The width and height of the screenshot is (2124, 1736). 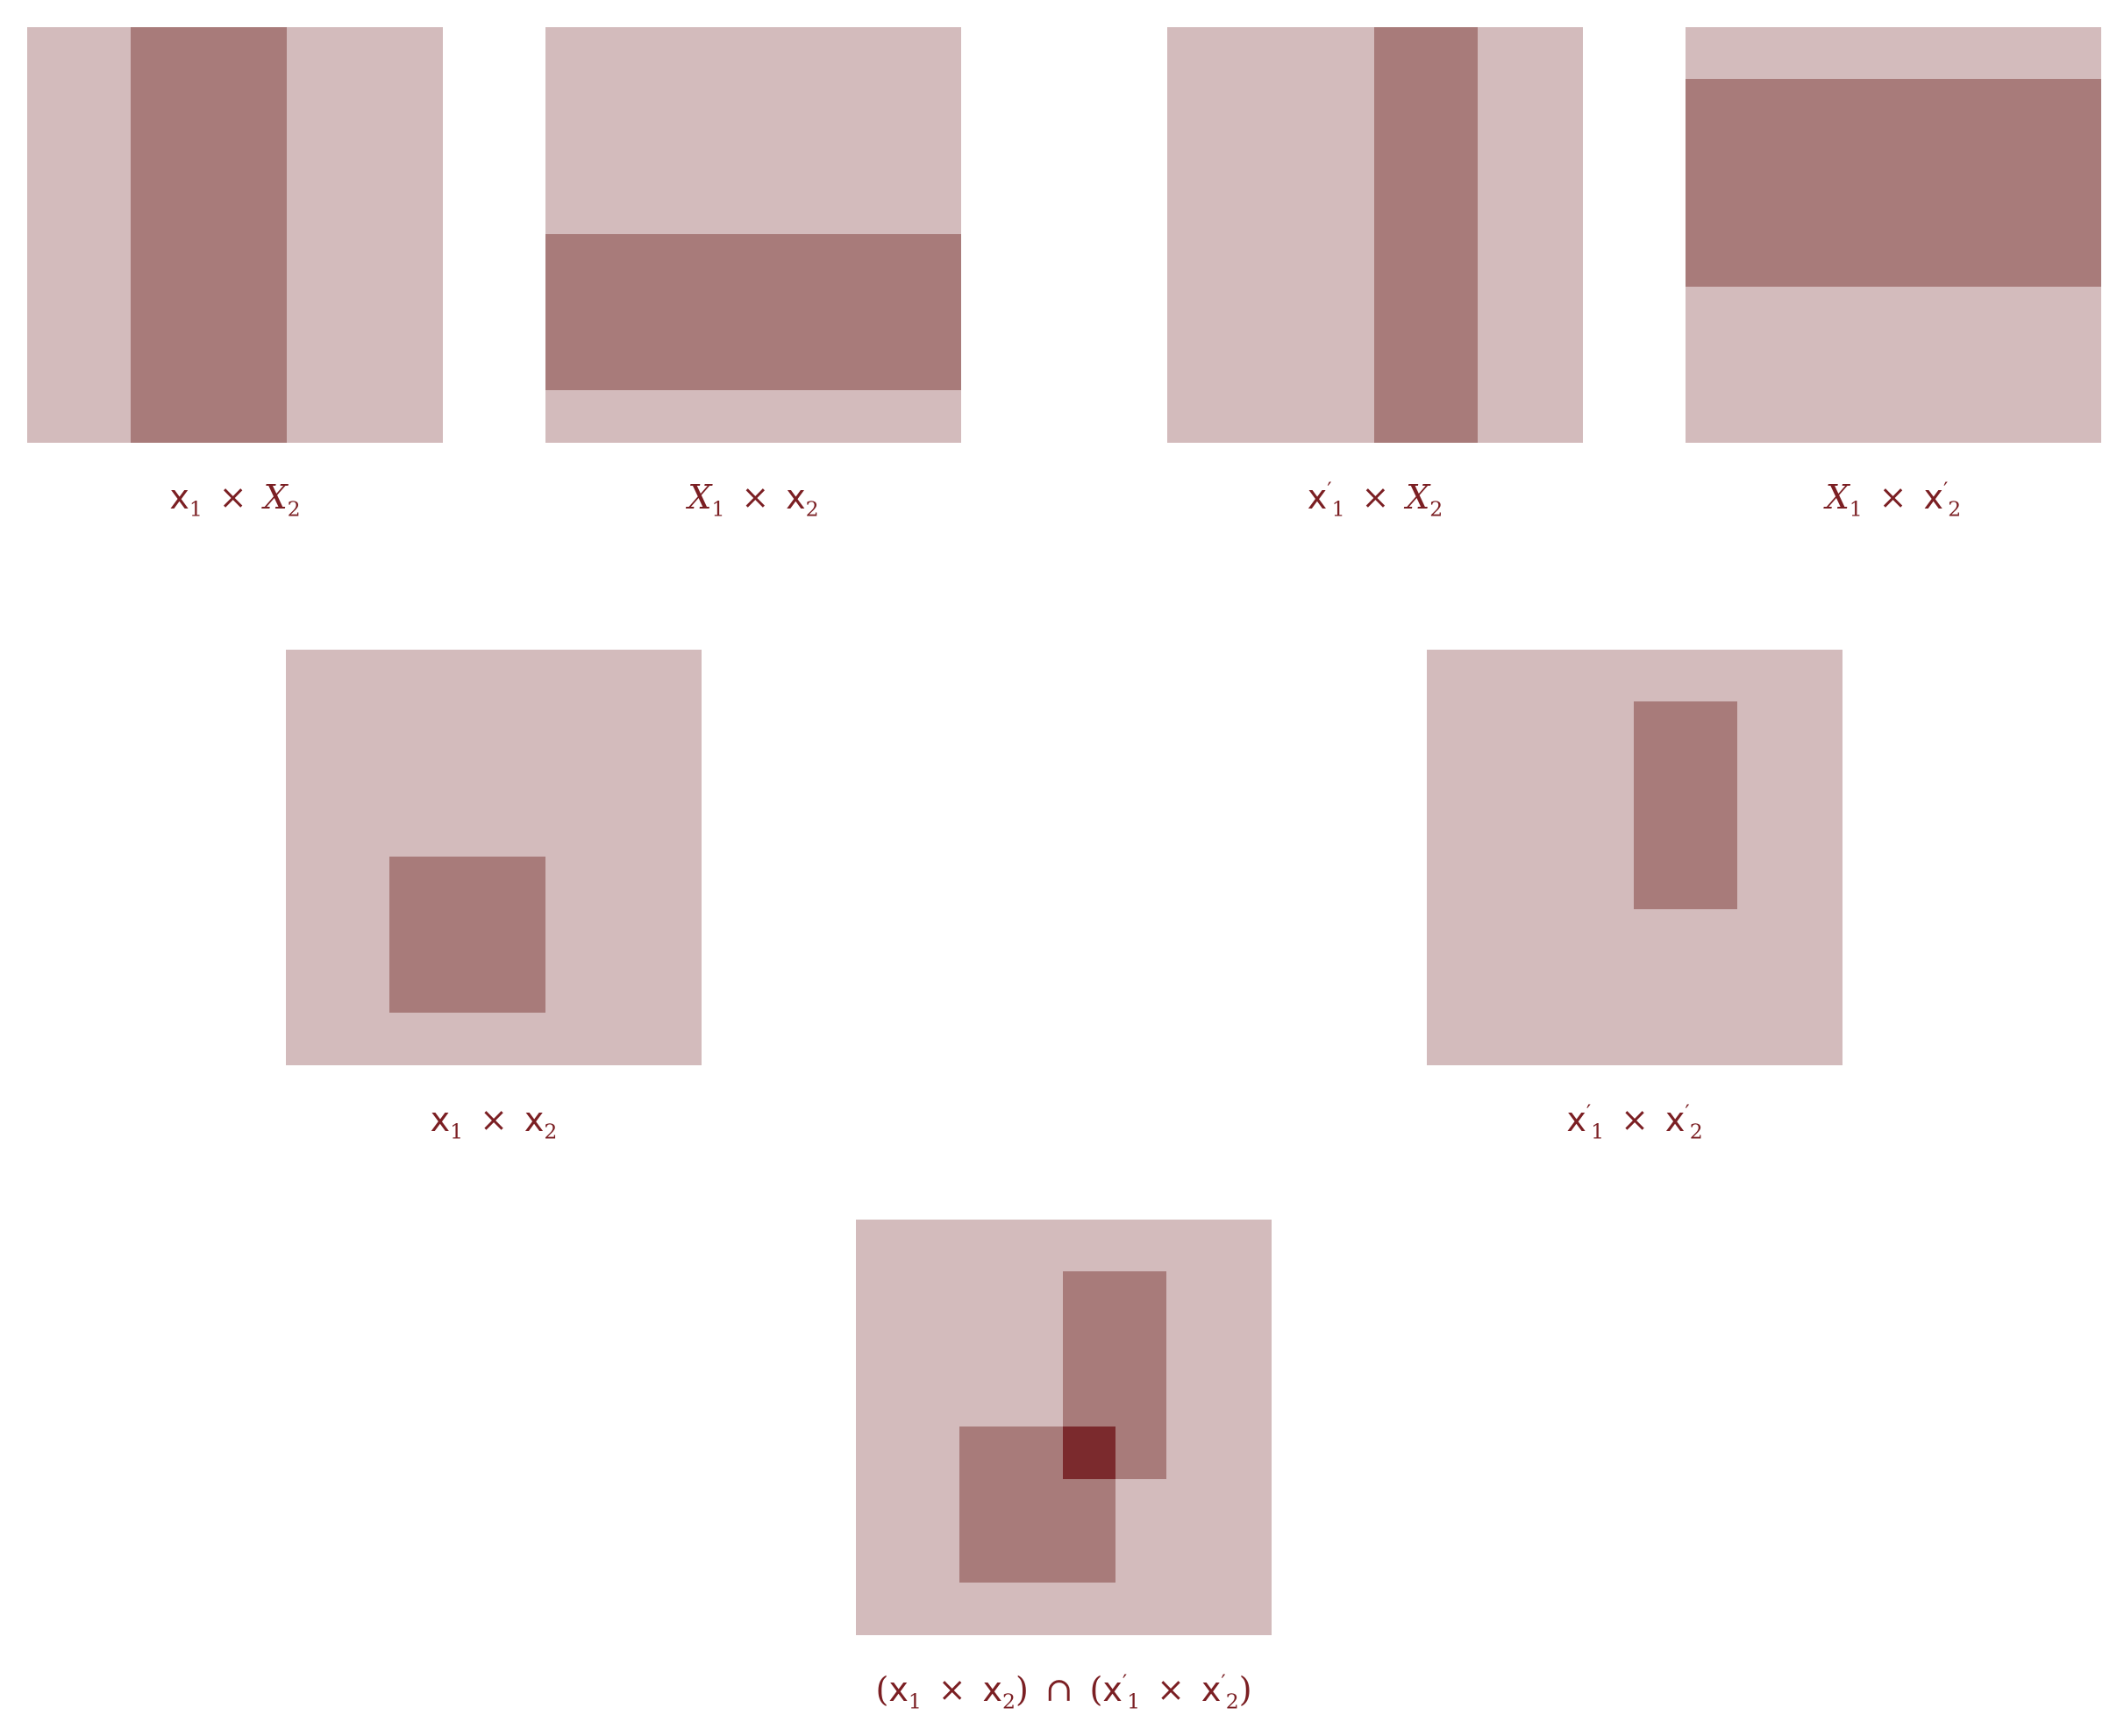 I want to click on caption-x1-times-X2: x1 × X2, so click(x=235, y=500).